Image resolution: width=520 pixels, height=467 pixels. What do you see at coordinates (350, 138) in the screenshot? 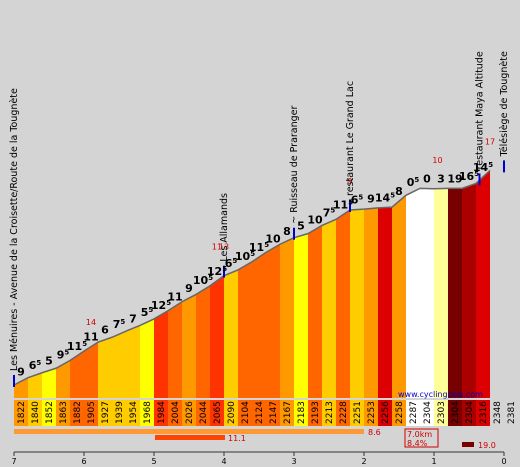
I see `landmark-label: restaurant Le Grand Lac` at bounding box center [350, 138].